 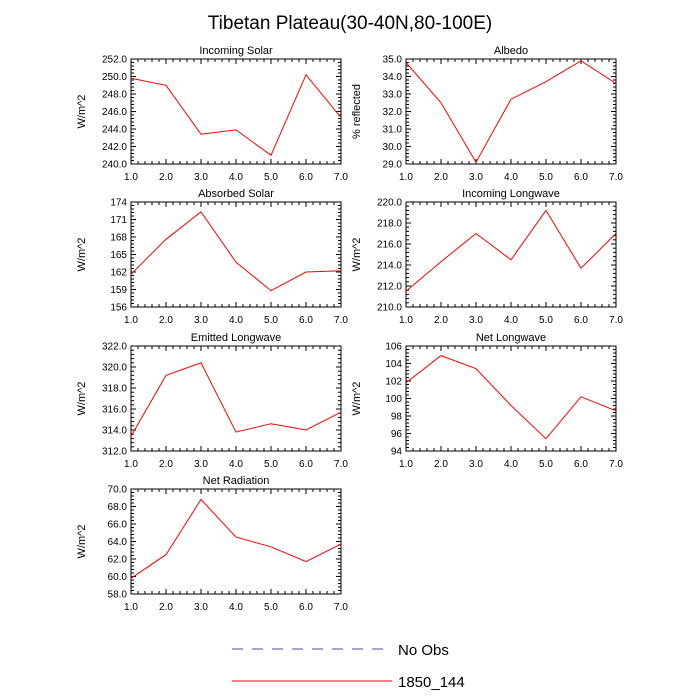 What do you see at coordinates (236, 338) in the screenshot?
I see `panel-title-emitted-longwave: Emitted Longwave` at bounding box center [236, 338].